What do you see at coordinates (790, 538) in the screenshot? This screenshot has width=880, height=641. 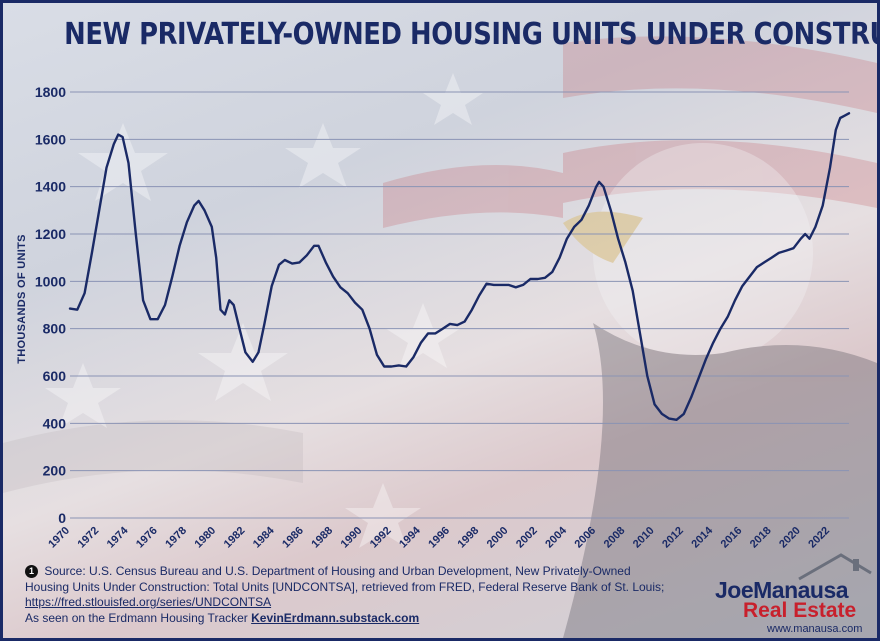 I see `x-tick-label: 2020` at bounding box center [790, 538].